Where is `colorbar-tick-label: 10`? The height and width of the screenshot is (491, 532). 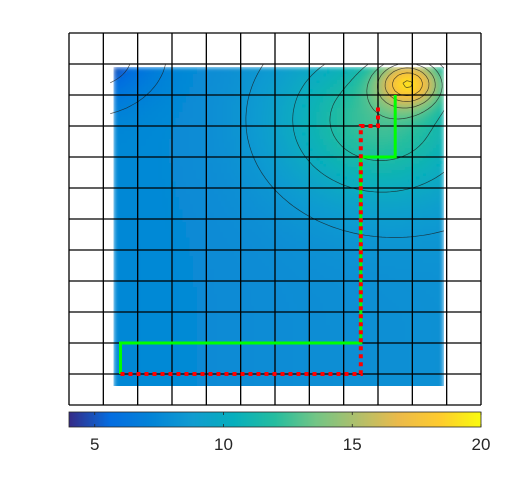 colorbar-tick-label: 10 is located at coordinates (223, 444).